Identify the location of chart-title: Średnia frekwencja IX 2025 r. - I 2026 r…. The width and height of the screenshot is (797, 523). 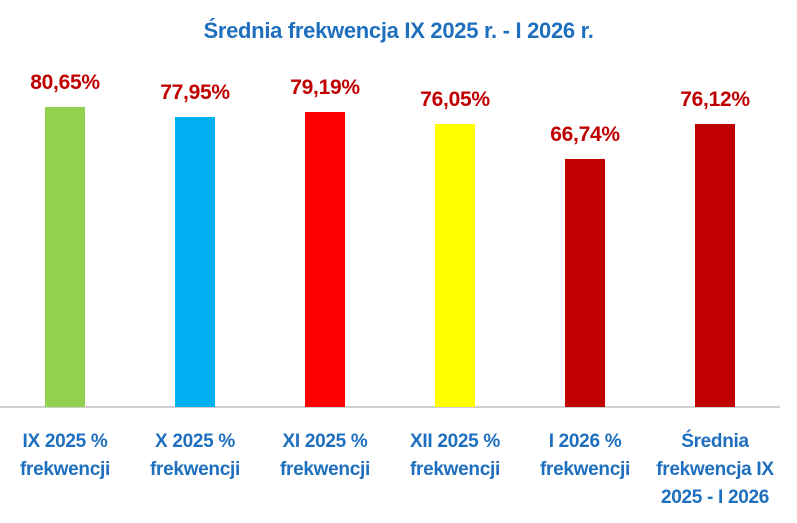
(398, 30).